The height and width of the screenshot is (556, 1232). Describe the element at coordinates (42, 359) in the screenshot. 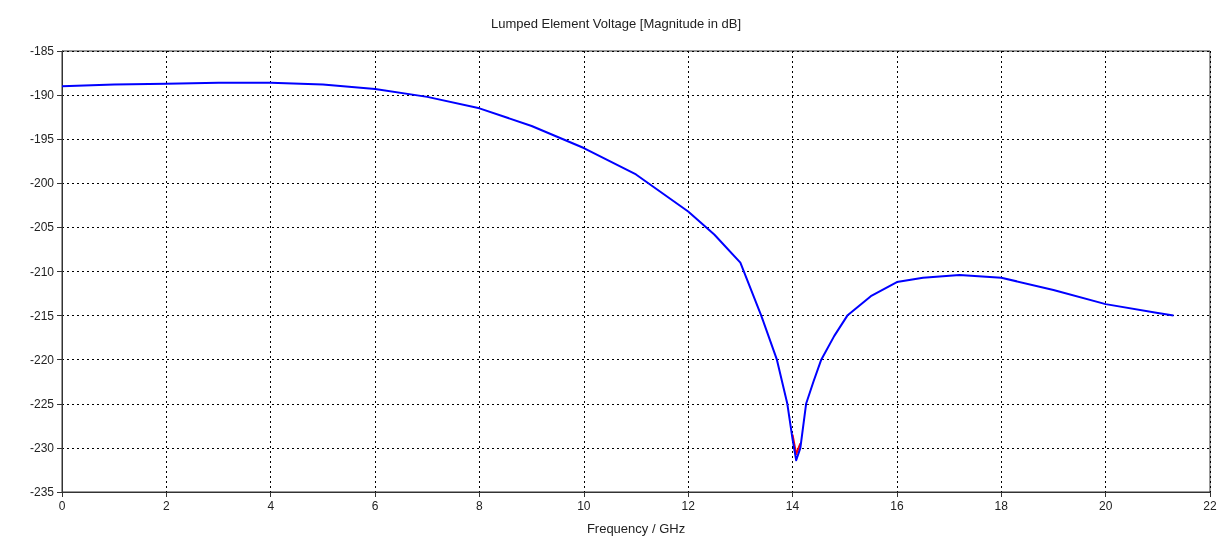

I see `y-tick-label: -220` at that location.